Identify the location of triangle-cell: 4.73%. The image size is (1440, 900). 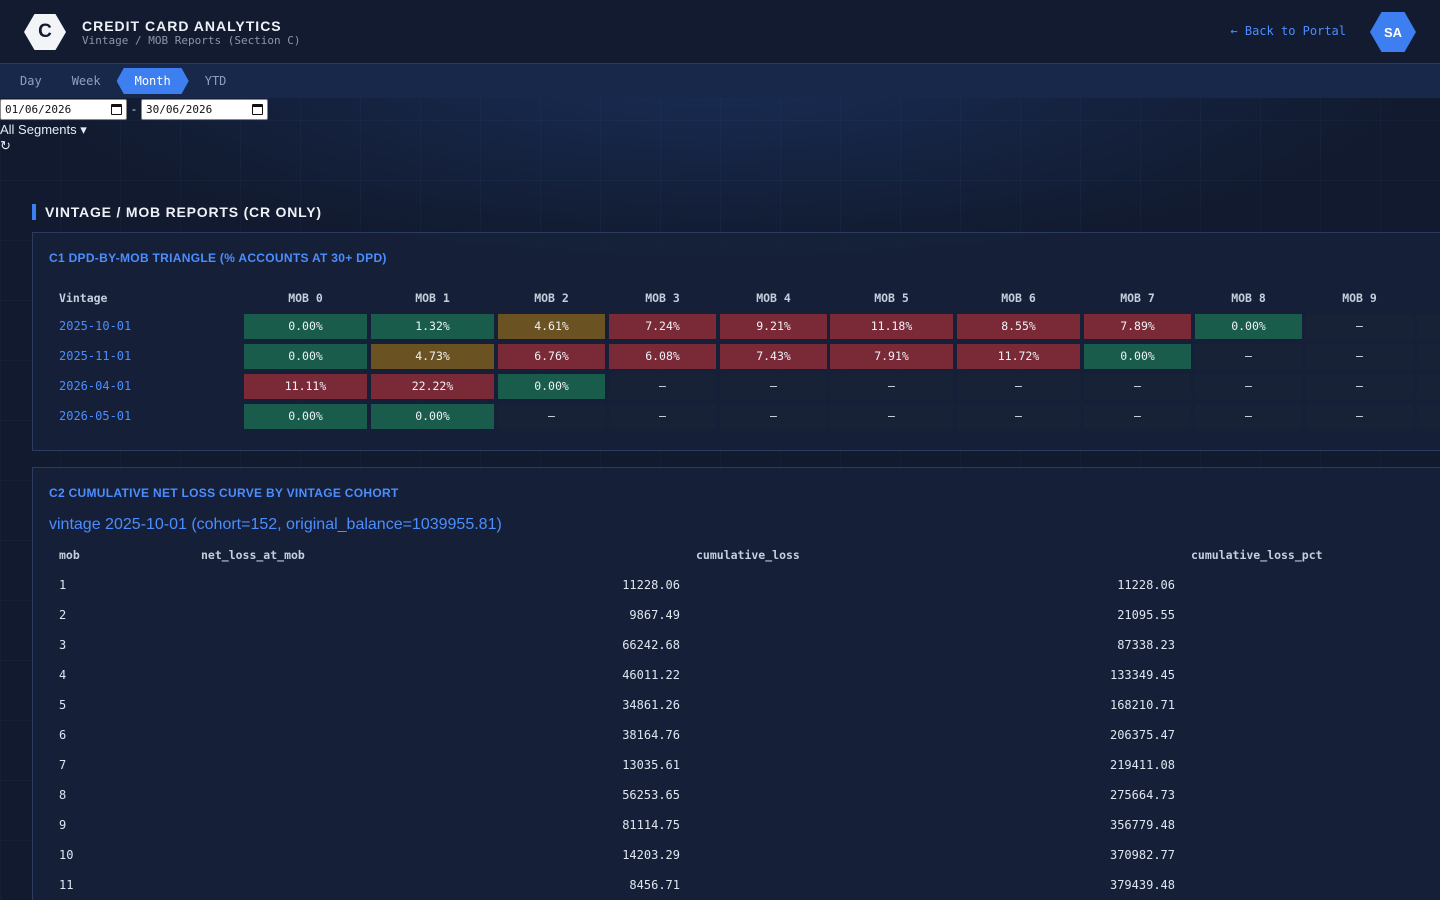
(432, 356).